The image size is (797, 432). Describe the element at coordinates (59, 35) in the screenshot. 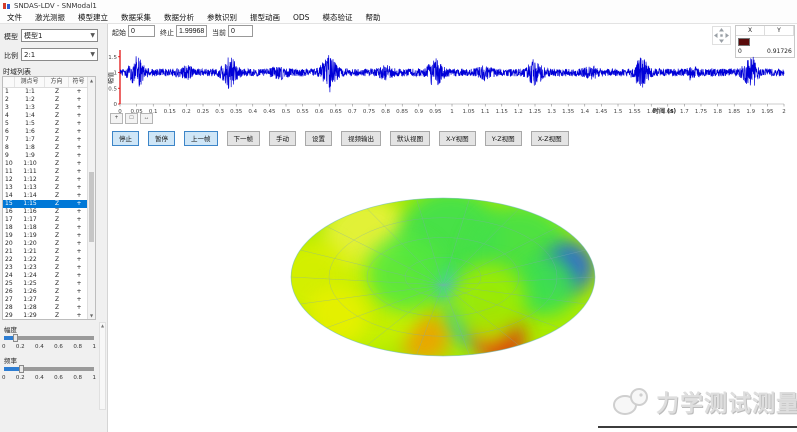

I see `model-select: 模型1 ▼` at that location.